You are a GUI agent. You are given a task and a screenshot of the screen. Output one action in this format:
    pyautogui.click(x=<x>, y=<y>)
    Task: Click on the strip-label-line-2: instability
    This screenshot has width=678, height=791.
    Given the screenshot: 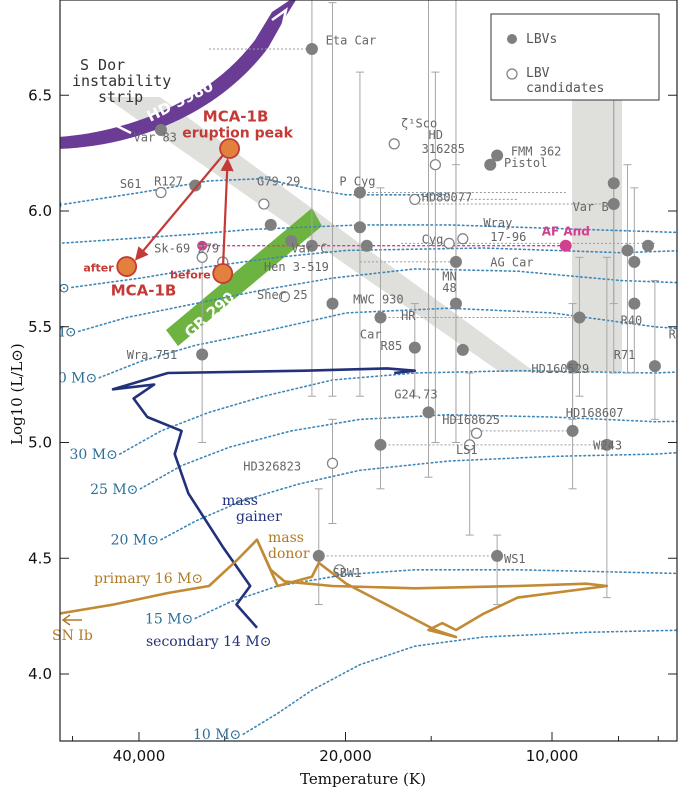 What is the action you would take?
    pyautogui.click(x=121, y=81)
    